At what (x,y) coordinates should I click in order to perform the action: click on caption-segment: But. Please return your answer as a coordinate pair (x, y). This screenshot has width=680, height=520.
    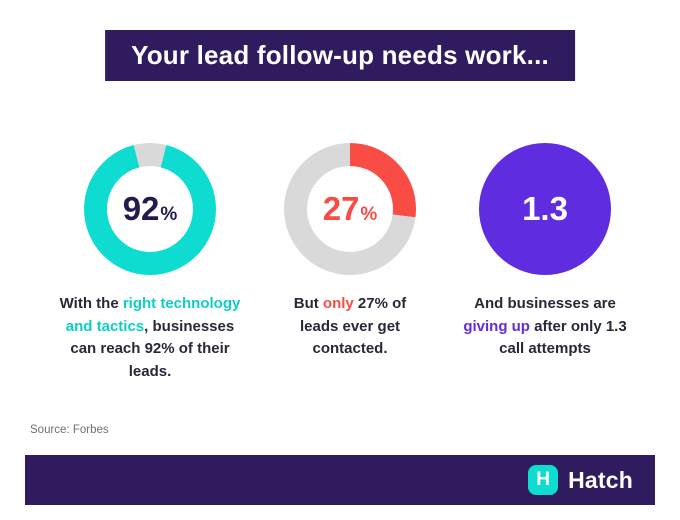
    Looking at the image, I should click on (308, 303).